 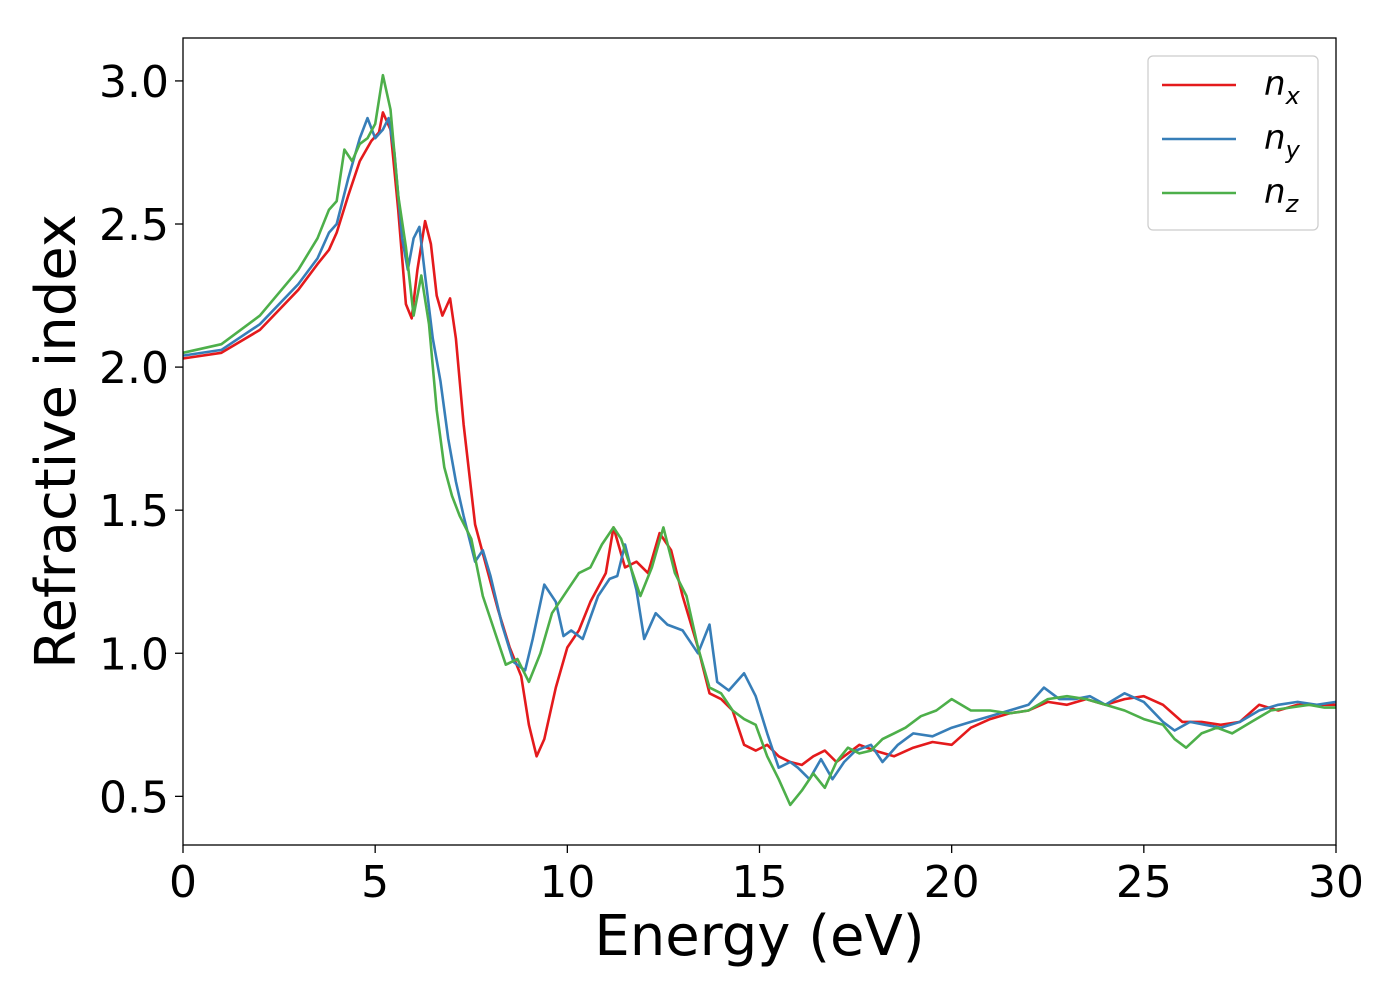 I want to click on x-tick-label: 10, so click(x=567, y=882).